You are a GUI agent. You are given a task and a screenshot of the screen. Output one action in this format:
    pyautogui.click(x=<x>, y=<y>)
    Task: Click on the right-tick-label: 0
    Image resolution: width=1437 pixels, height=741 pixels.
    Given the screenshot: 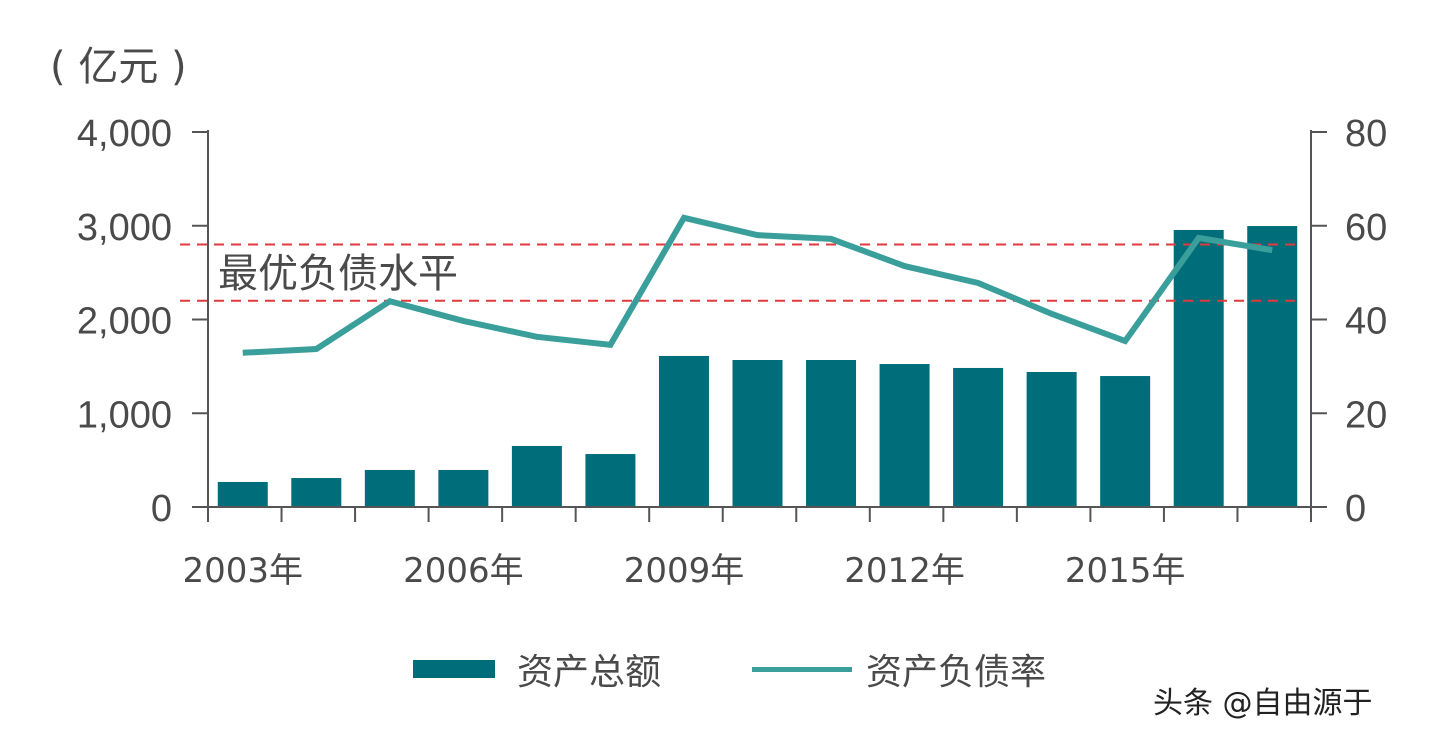 What is the action you would take?
    pyautogui.click(x=1355, y=509)
    